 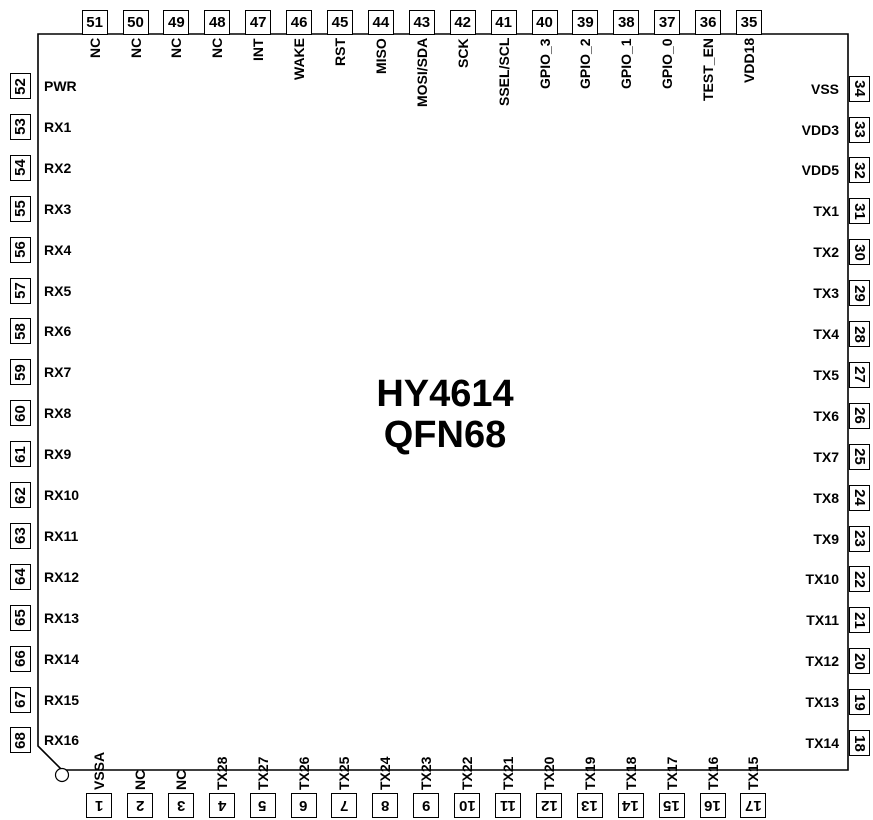 I want to click on pin-label-47: INT, so click(x=258, y=49).